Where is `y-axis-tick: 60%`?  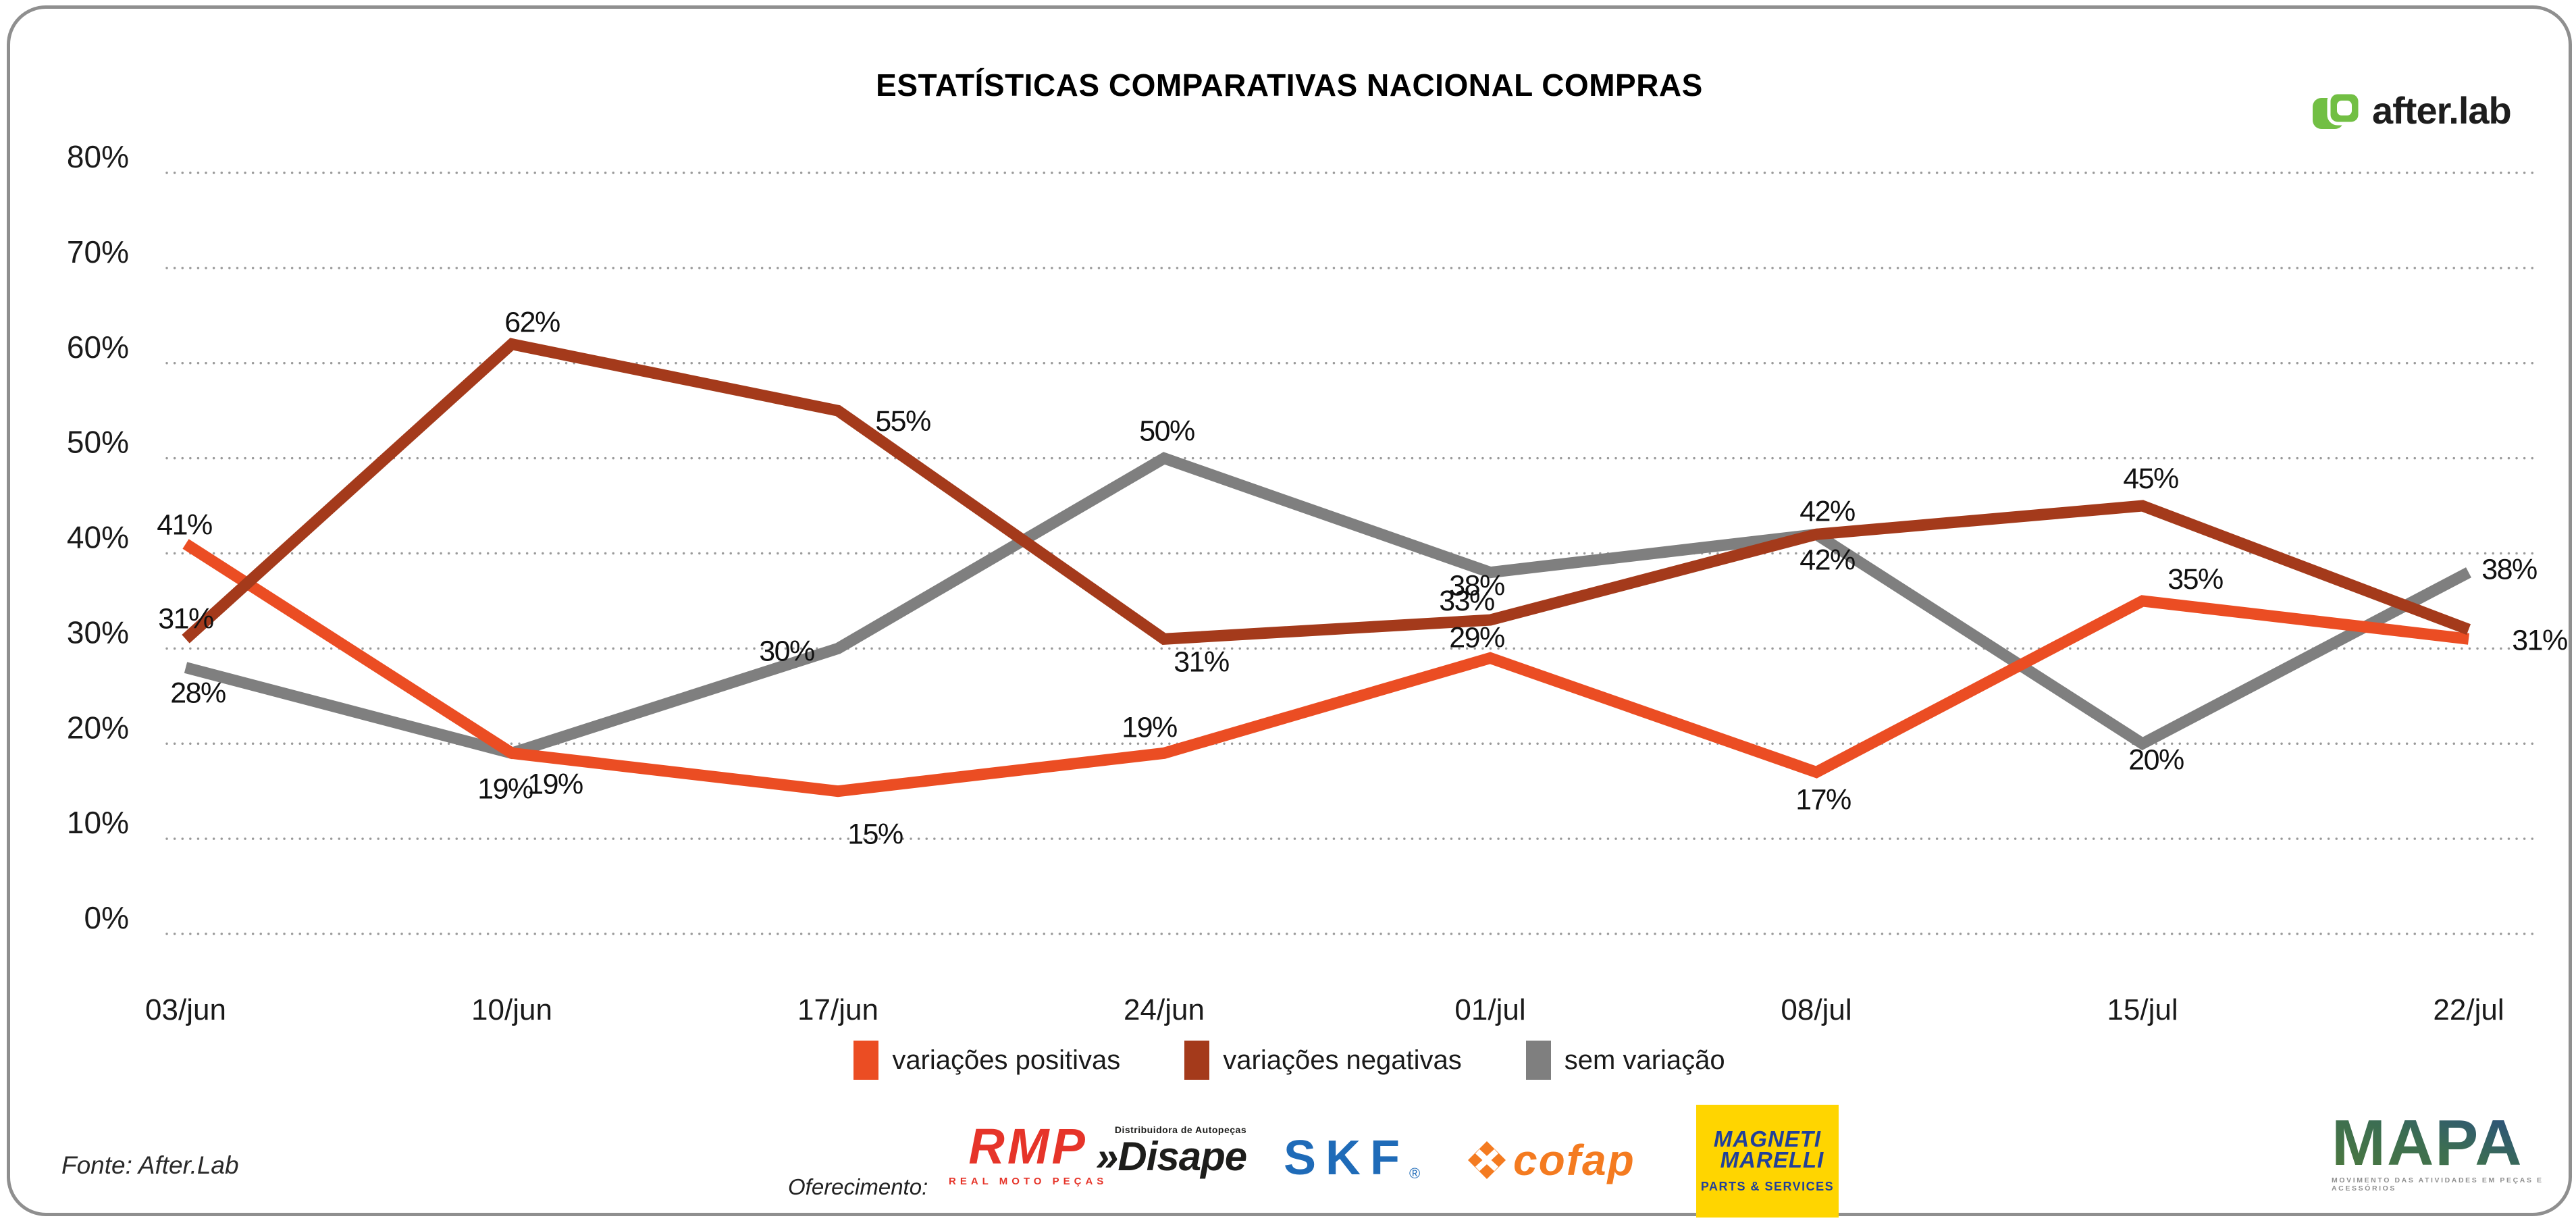 y-axis-tick: 60% is located at coordinates (98, 348).